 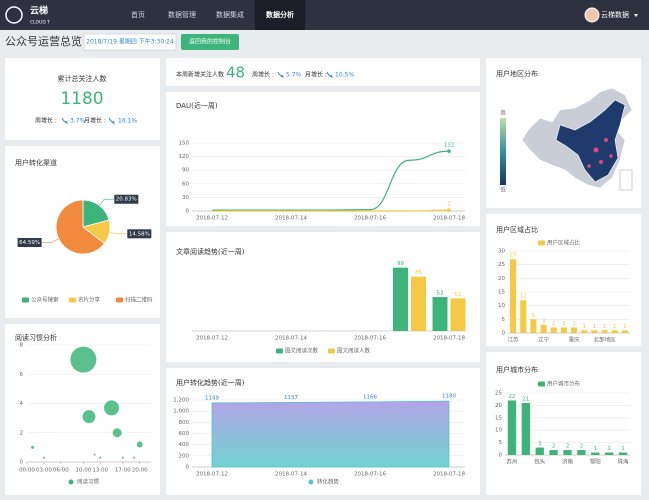 I want to click on legend-label: 用户城市分布, so click(x=564, y=384).